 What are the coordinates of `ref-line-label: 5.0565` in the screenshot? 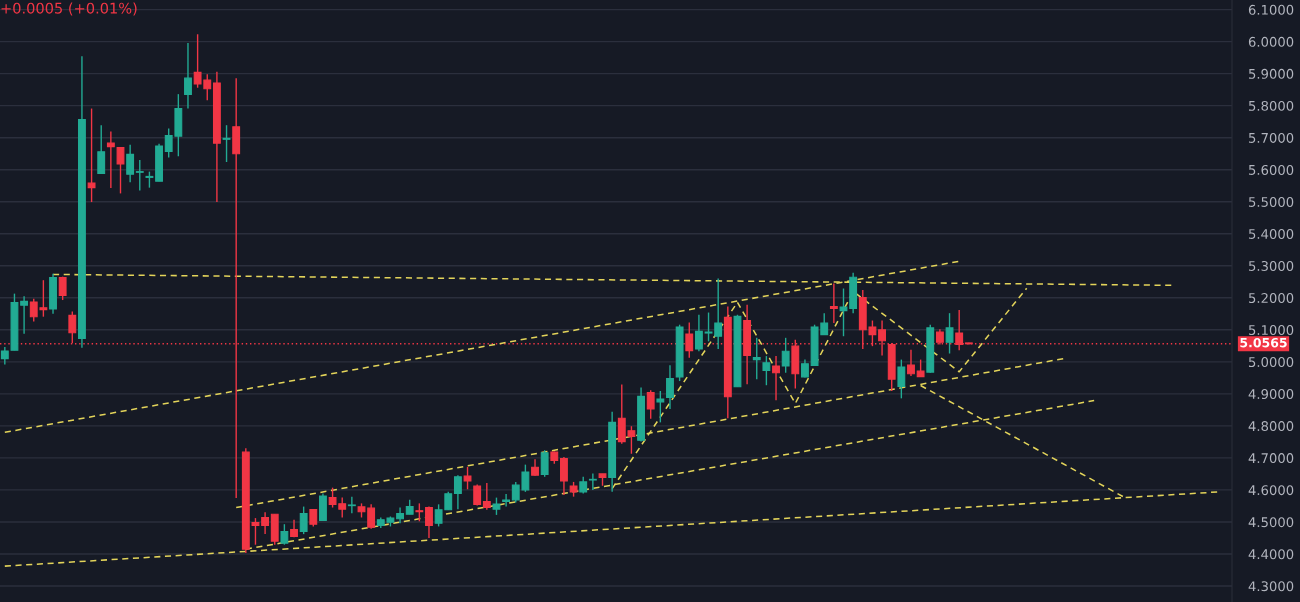 It's located at (1263, 342).